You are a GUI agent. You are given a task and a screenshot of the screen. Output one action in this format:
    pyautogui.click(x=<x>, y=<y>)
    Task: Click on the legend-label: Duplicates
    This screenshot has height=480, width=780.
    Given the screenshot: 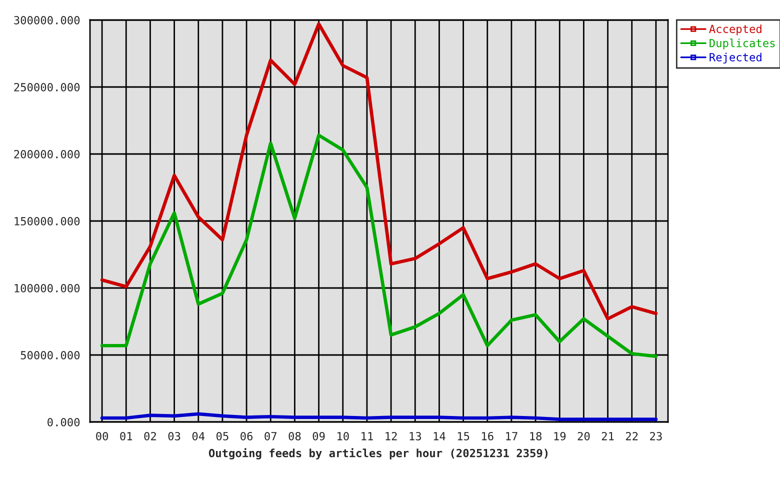 What is the action you would take?
    pyautogui.click(x=742, y=44)
    